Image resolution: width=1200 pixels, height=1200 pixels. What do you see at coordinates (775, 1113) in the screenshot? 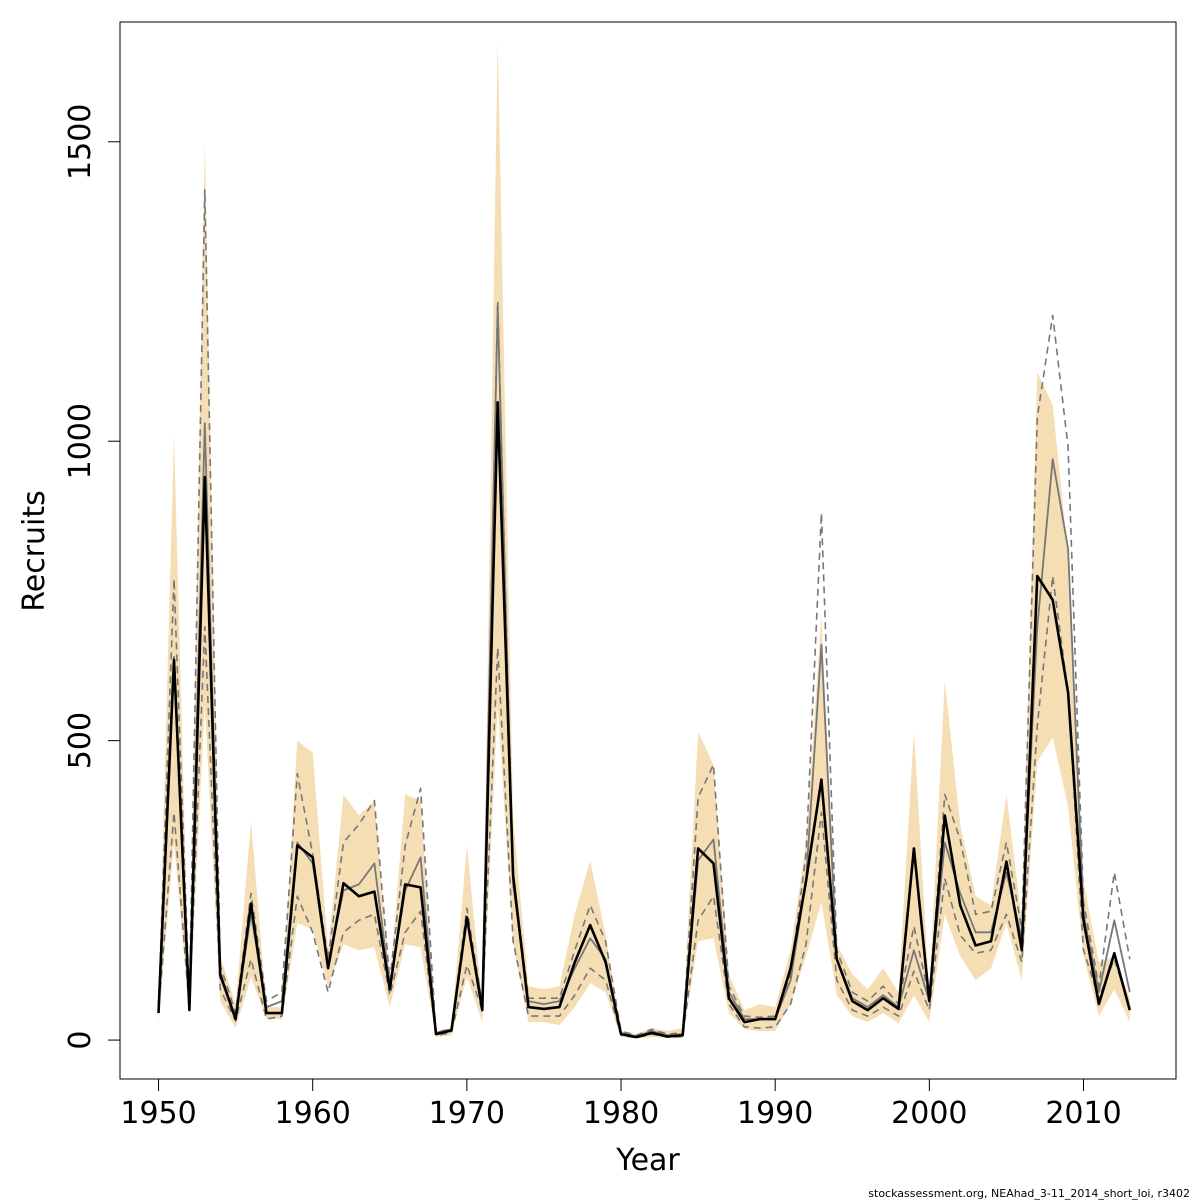
I see `x-tick-label: 1990` at bounding box center [775, 1113].